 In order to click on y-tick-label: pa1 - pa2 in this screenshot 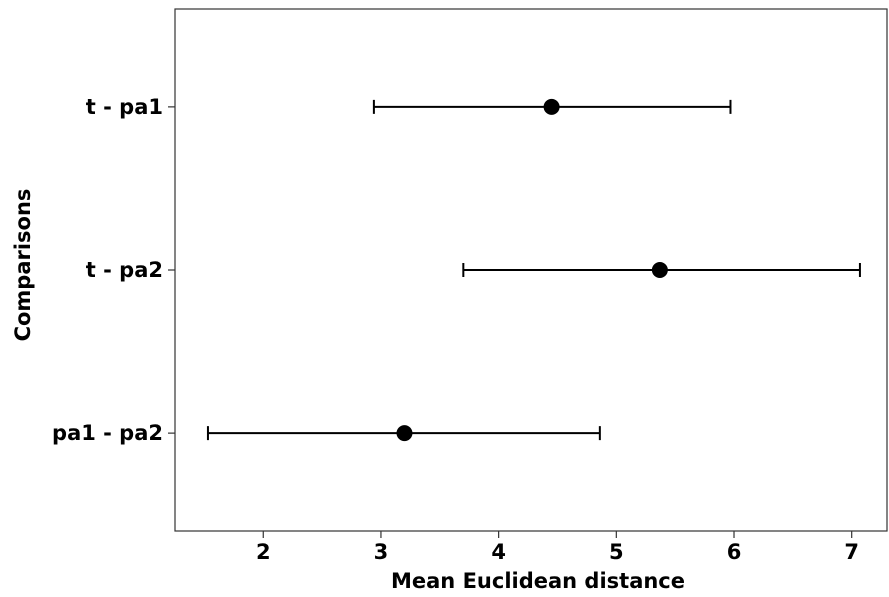, I will do `click(107, 433)`.